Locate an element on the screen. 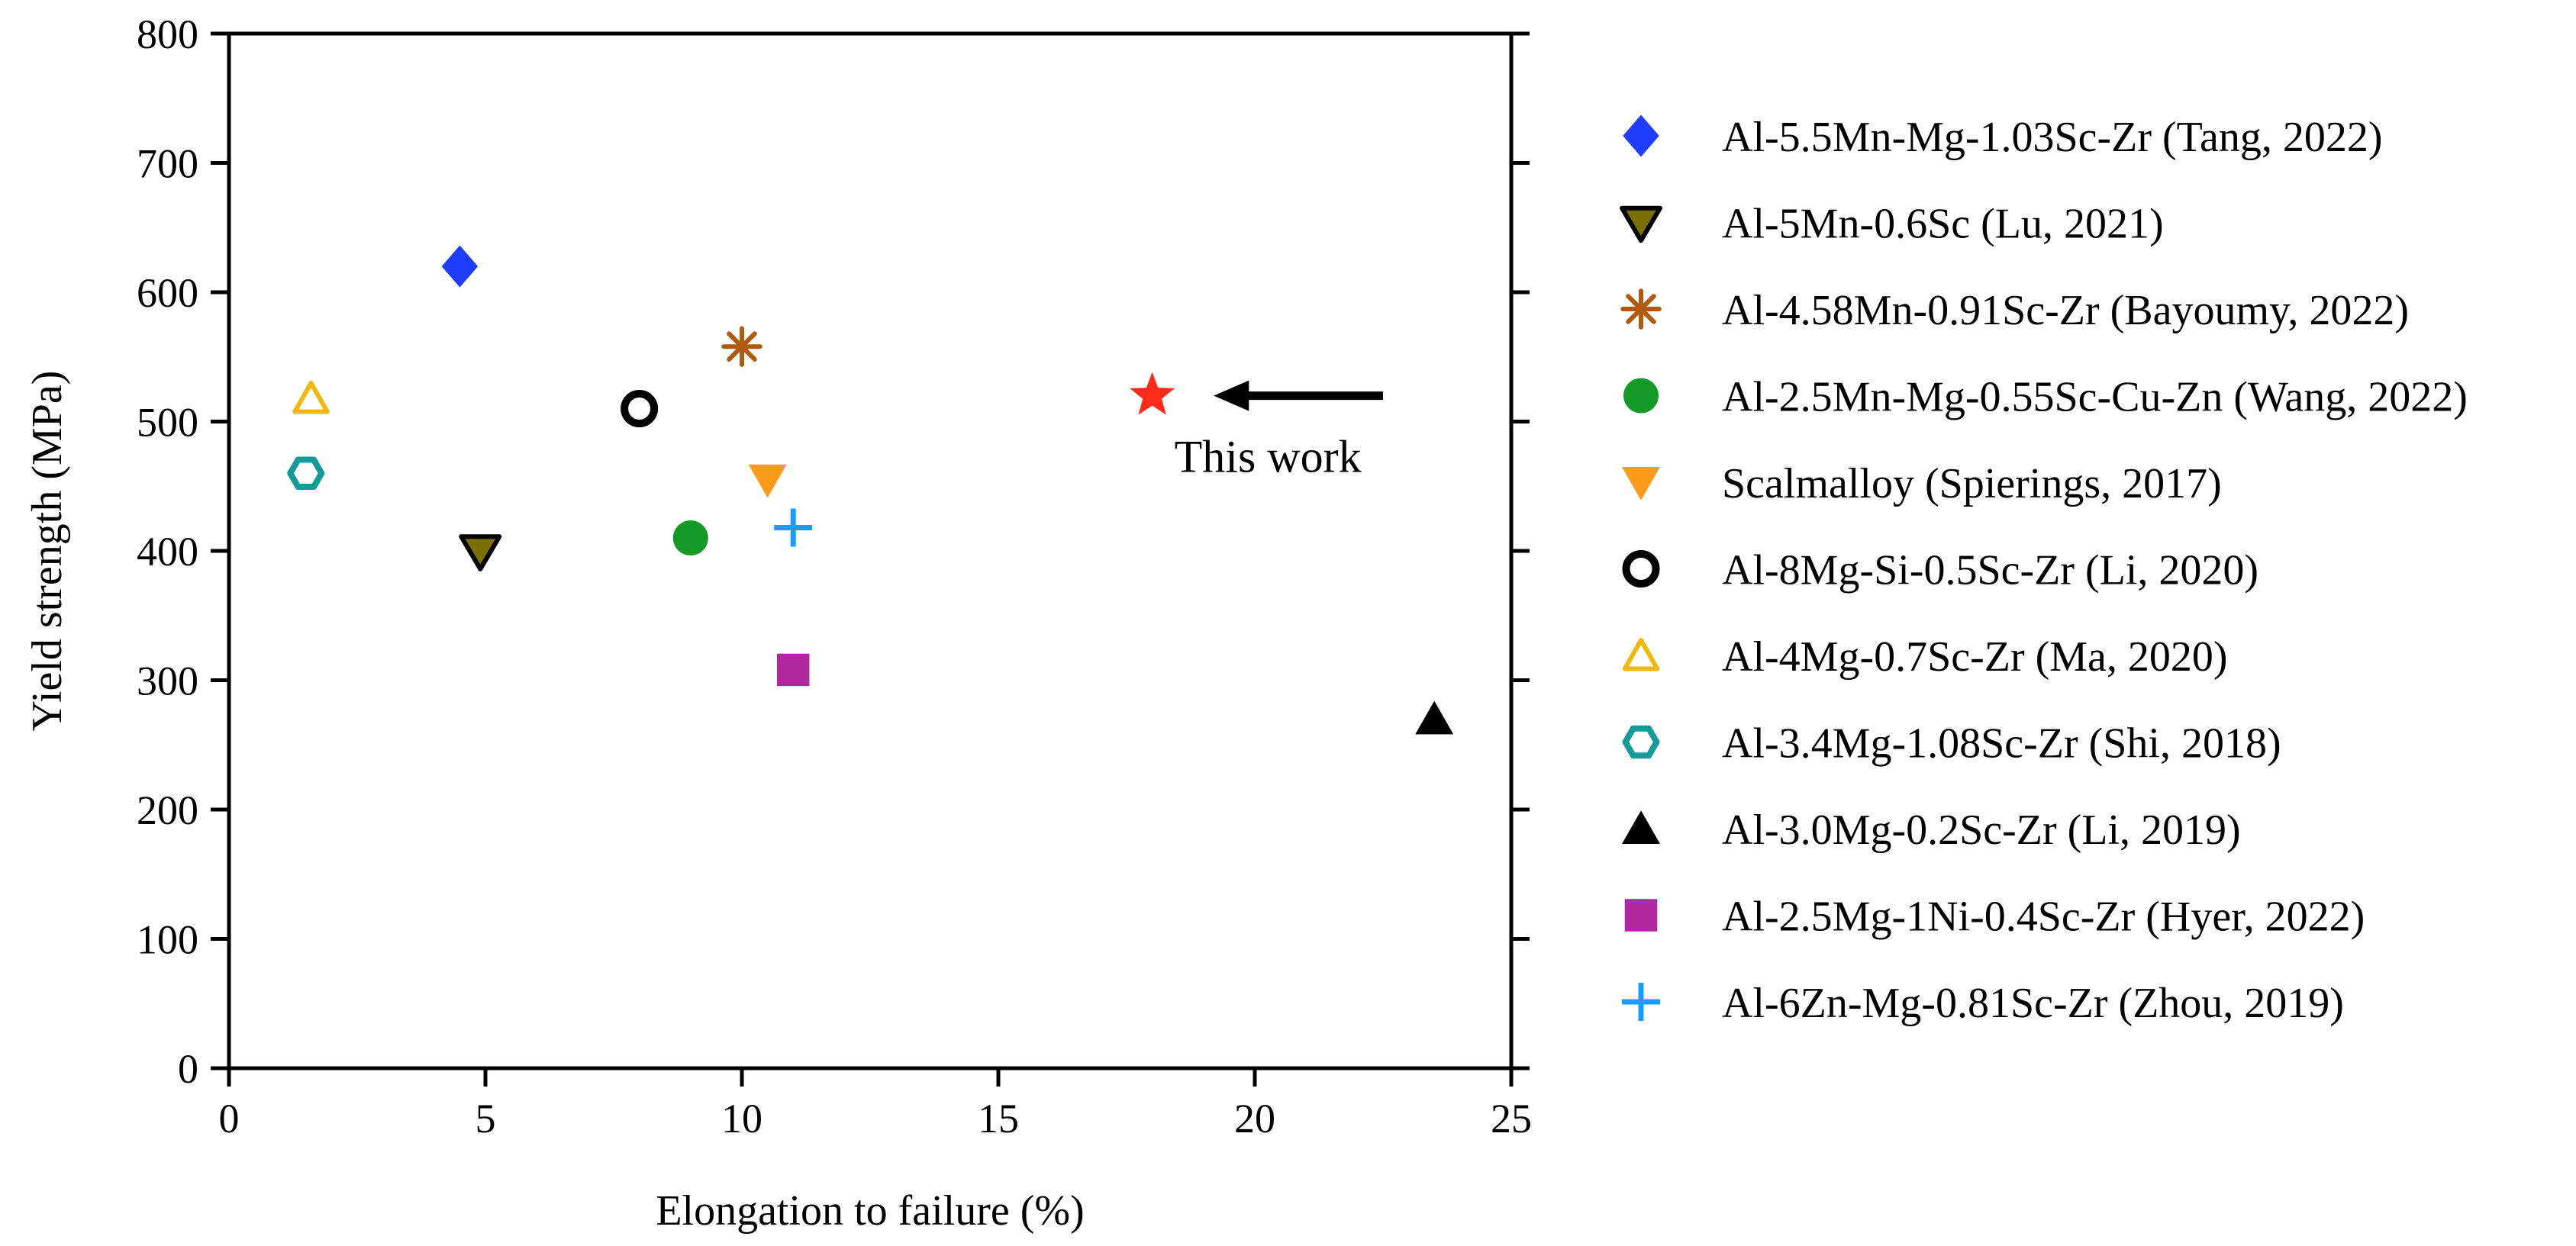  legend-item: Scalmalloy (Spierings, 2017) is located at coordinates (1922, 484).